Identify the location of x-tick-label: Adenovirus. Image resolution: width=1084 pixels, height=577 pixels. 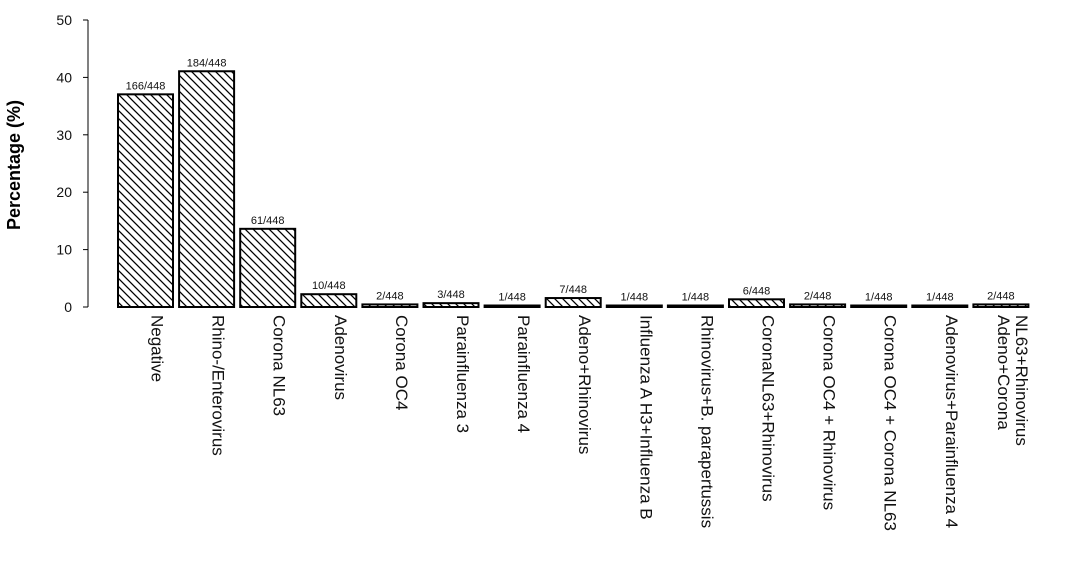
(340, 357).